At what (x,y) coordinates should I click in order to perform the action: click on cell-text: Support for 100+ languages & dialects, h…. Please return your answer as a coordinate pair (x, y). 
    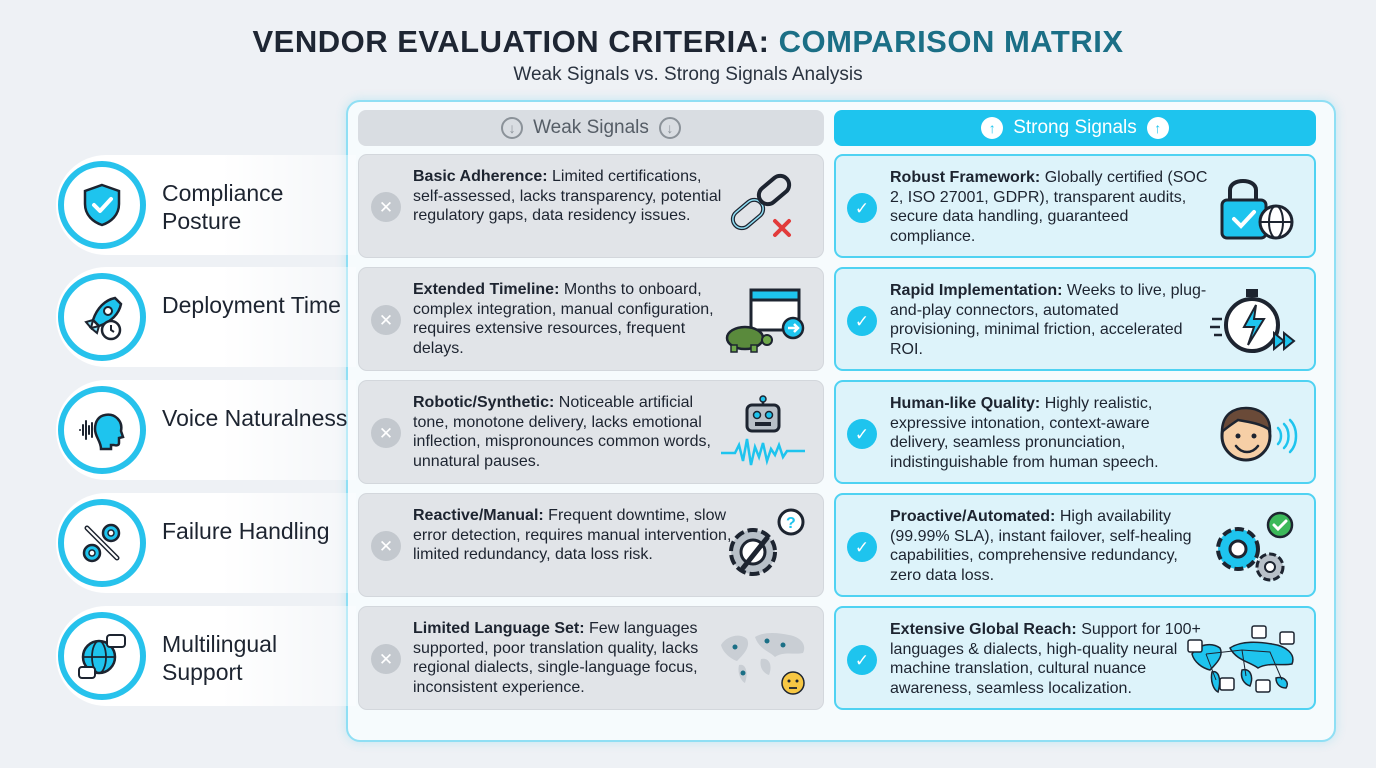
    Looking at the image, I should click on (1045, 659).